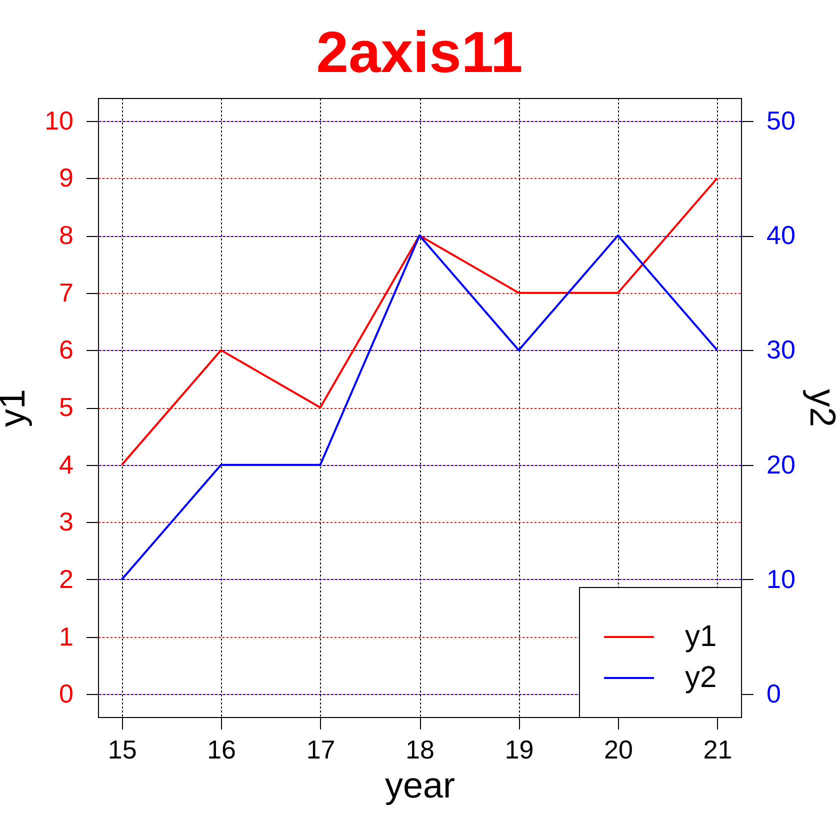  Describe the element at coordinates (781, 464) in the screenshot. I see `y2-tick-label: 20` at that location.